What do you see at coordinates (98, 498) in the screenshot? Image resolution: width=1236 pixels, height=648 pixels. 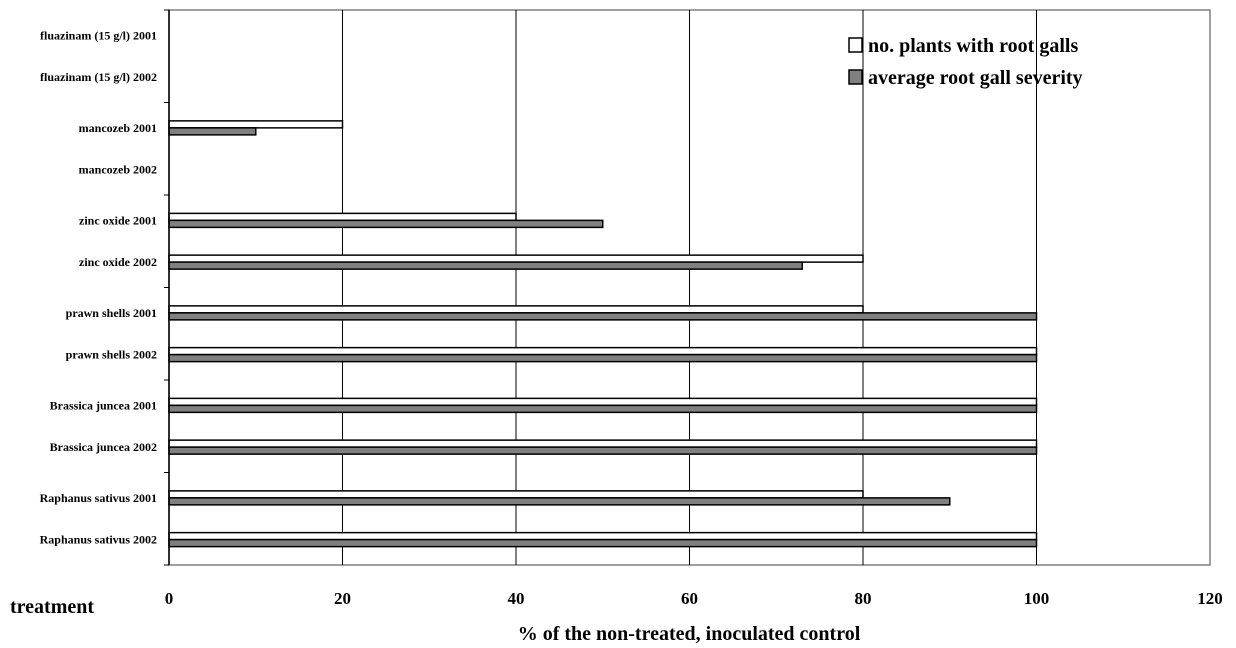 I see `category-label: Raphanus sativus 2001` at bounding box center [98, 498].